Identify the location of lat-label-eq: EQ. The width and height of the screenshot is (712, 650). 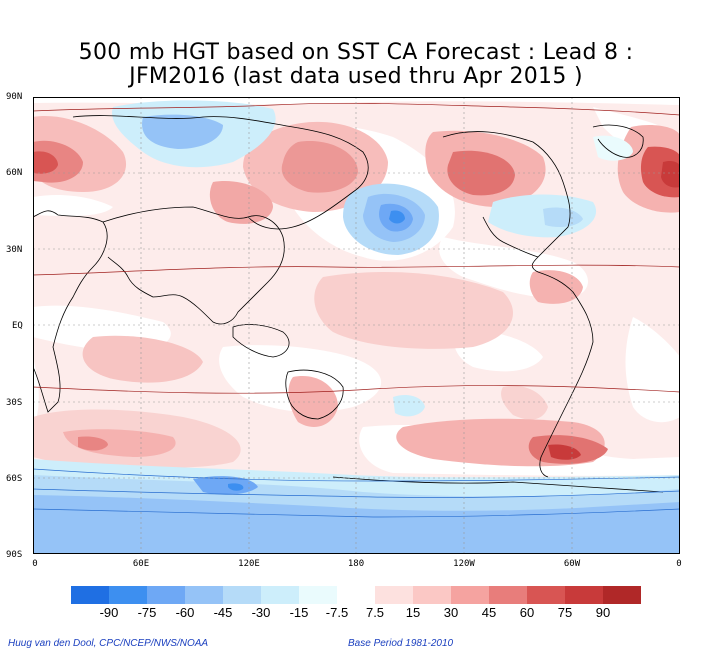
(17, 326).